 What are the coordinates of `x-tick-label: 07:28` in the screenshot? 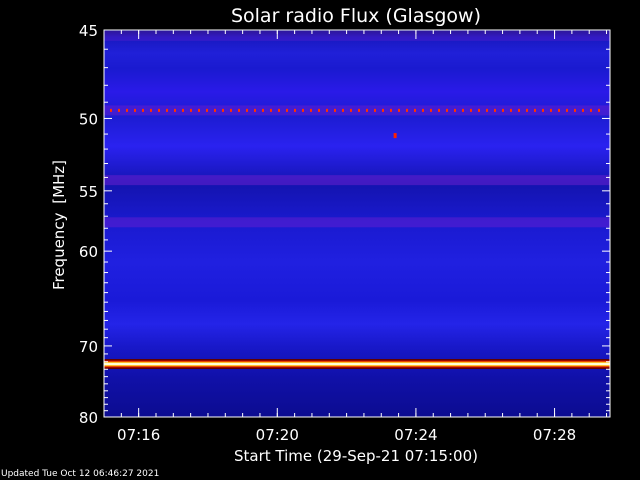 It's located at (554, 435).